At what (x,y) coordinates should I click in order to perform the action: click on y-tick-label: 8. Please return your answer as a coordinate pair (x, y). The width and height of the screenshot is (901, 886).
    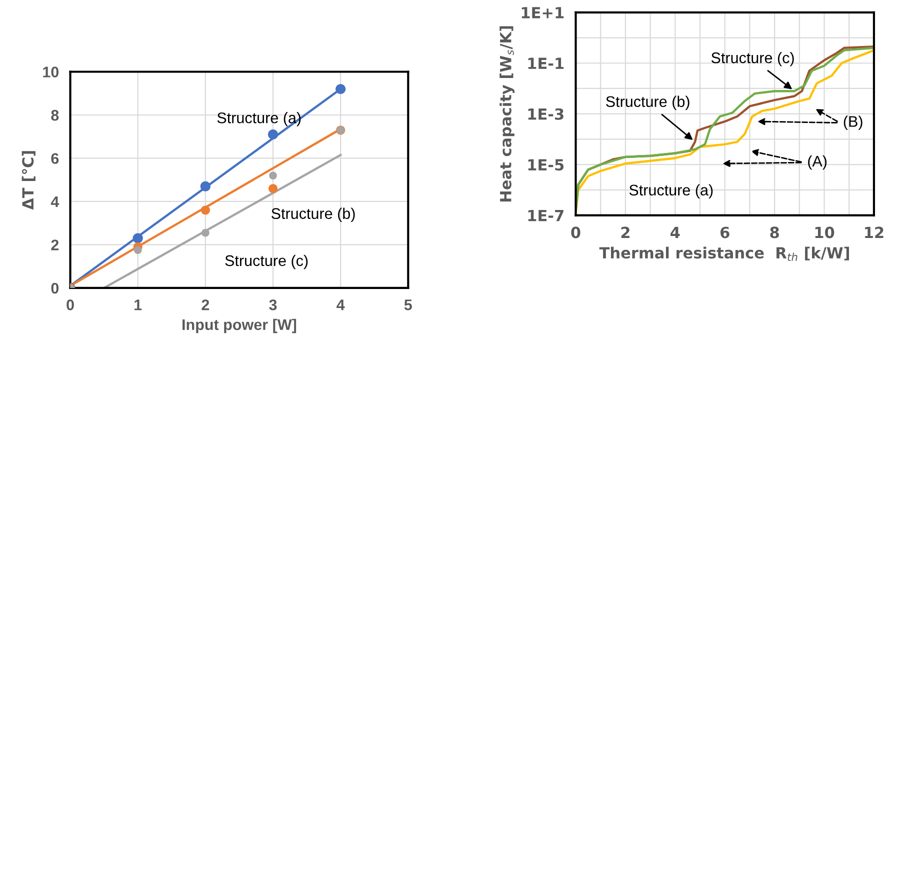
    Looking at the image, I should click on (55, 115).